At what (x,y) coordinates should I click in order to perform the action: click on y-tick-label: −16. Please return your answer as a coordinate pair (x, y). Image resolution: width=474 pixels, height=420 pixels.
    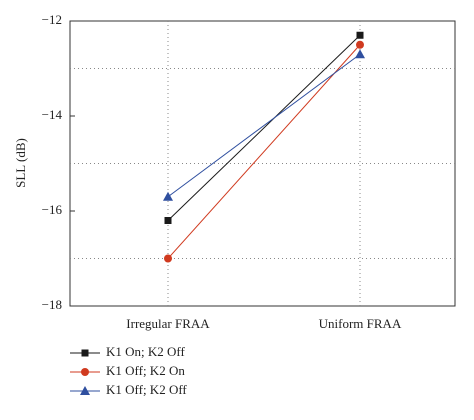
    Looking at the image, I should click on (52, 209).